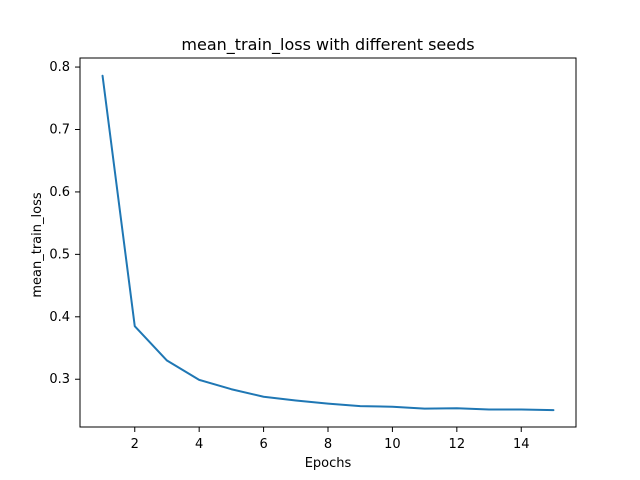 This screenshot has height=480, width=640. I want to click on x-tick-label-4: 4, so click(199, 444).